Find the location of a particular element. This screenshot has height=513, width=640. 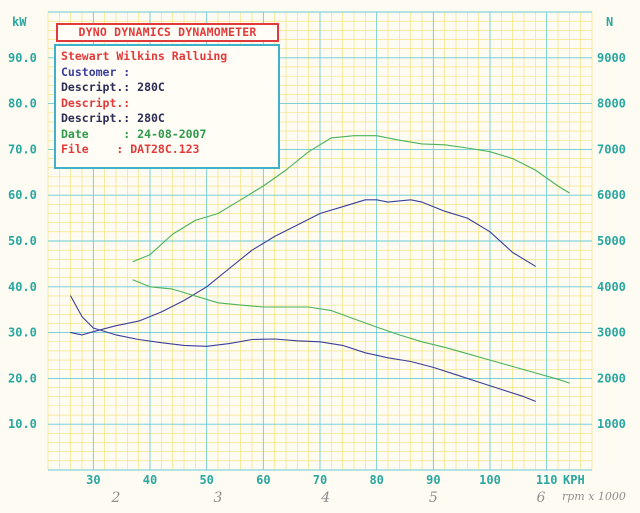

y-right-tick-label: 1000 is located at coordinates (611, 424).